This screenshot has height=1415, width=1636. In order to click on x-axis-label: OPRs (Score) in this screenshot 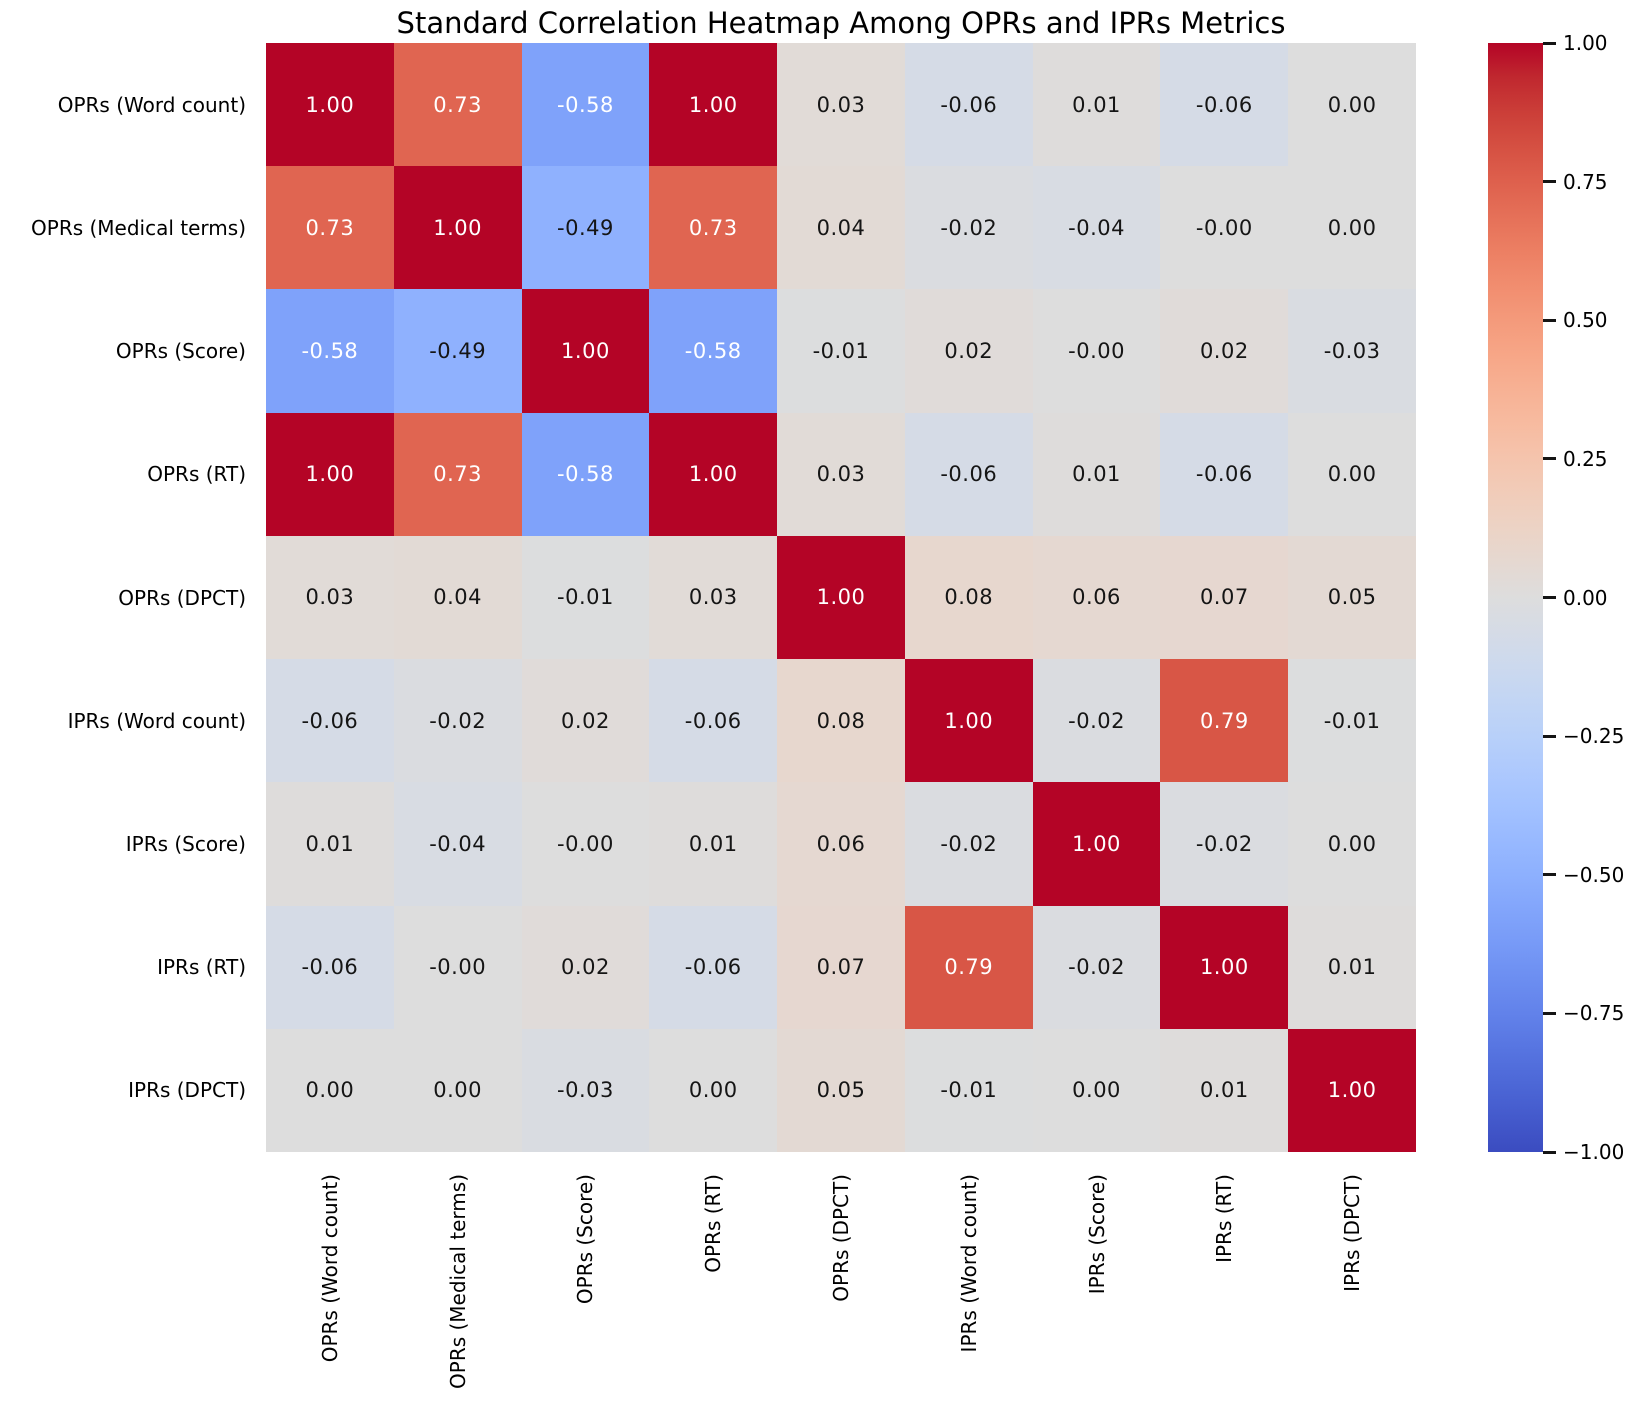, I will do `click(585, 1239)`.